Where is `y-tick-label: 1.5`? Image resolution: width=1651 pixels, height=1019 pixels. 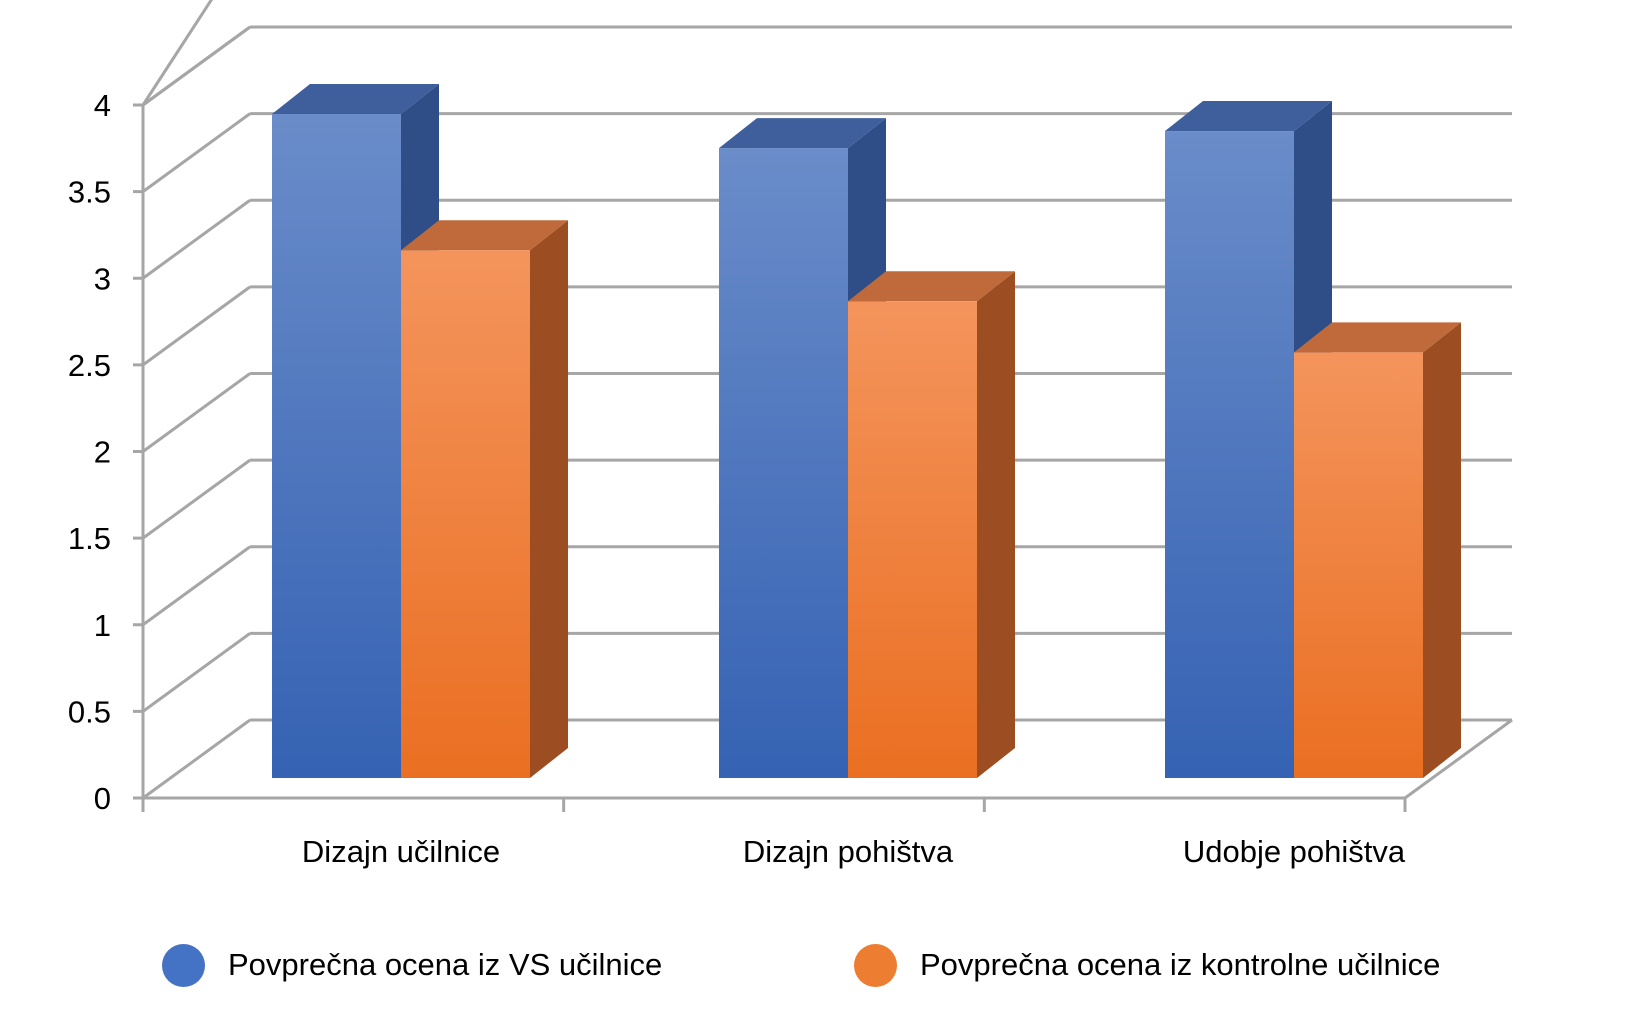
y-tick-label: 1.5 is located at coordinates (89, 538).